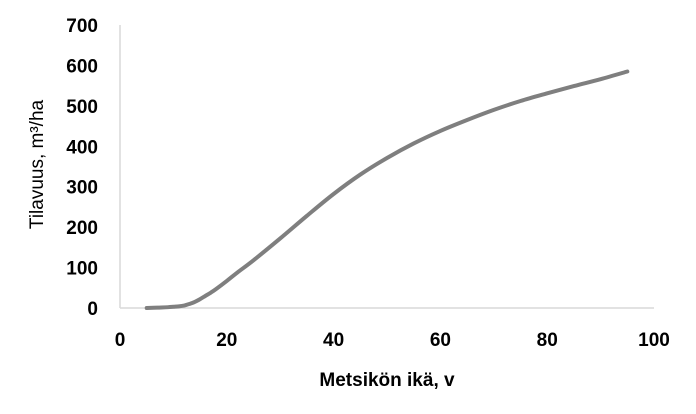 The height and width of the screenshot is (414, 696). What do you see at coordinates (440, 340) in the screenshot?
I see `x-tick-label: 60` at bounding box center [440, 340].